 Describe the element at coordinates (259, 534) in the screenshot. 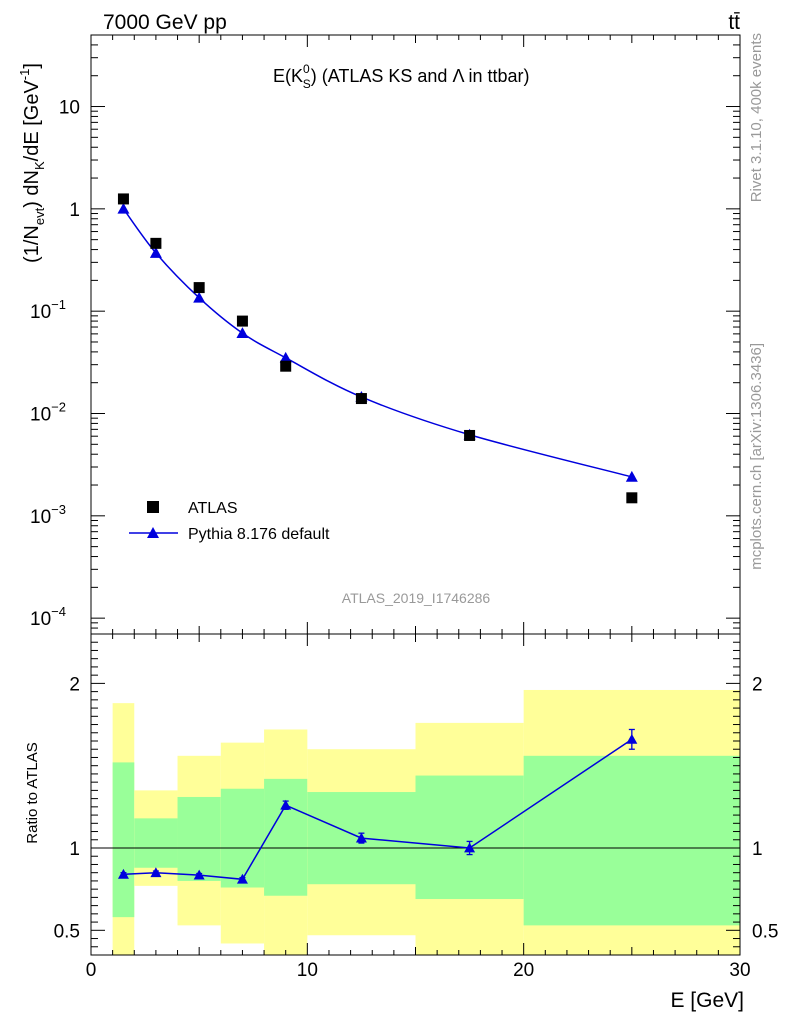

I see `legend-pythia-label: Pythia 8.176 default` at that location.